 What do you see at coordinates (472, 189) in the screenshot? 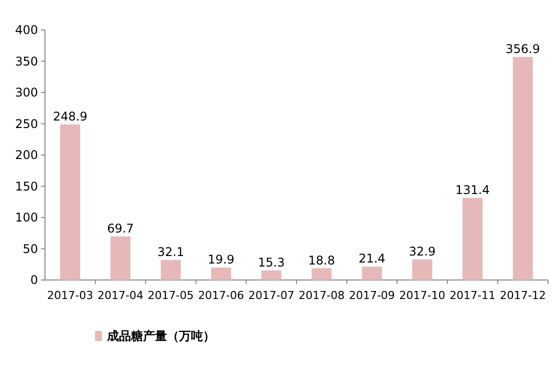
I see `data-label: 131.4` at bounding box center [472, 189].